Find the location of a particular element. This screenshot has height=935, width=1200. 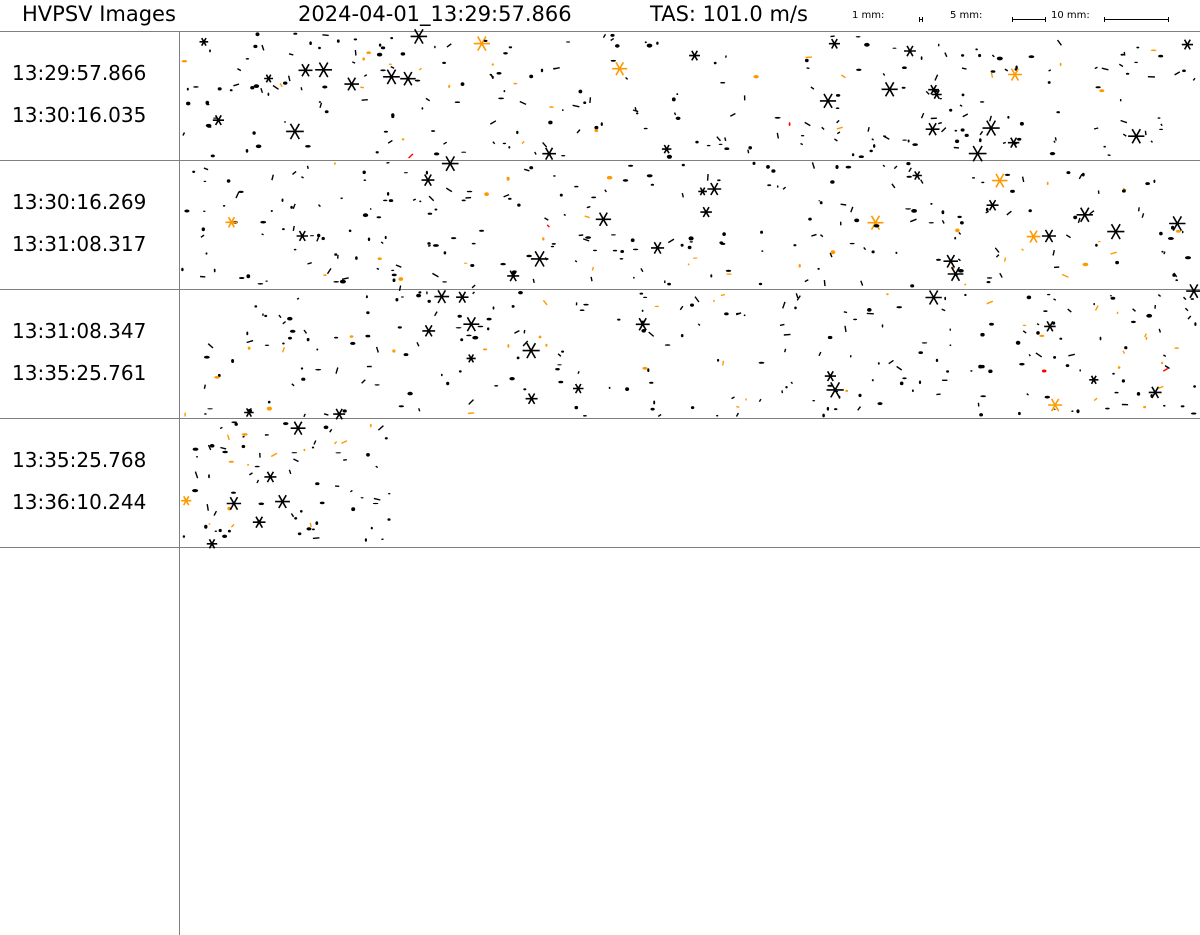

strip-3-end-time: 13:35:25.761 is located at coordinates (79, 373).